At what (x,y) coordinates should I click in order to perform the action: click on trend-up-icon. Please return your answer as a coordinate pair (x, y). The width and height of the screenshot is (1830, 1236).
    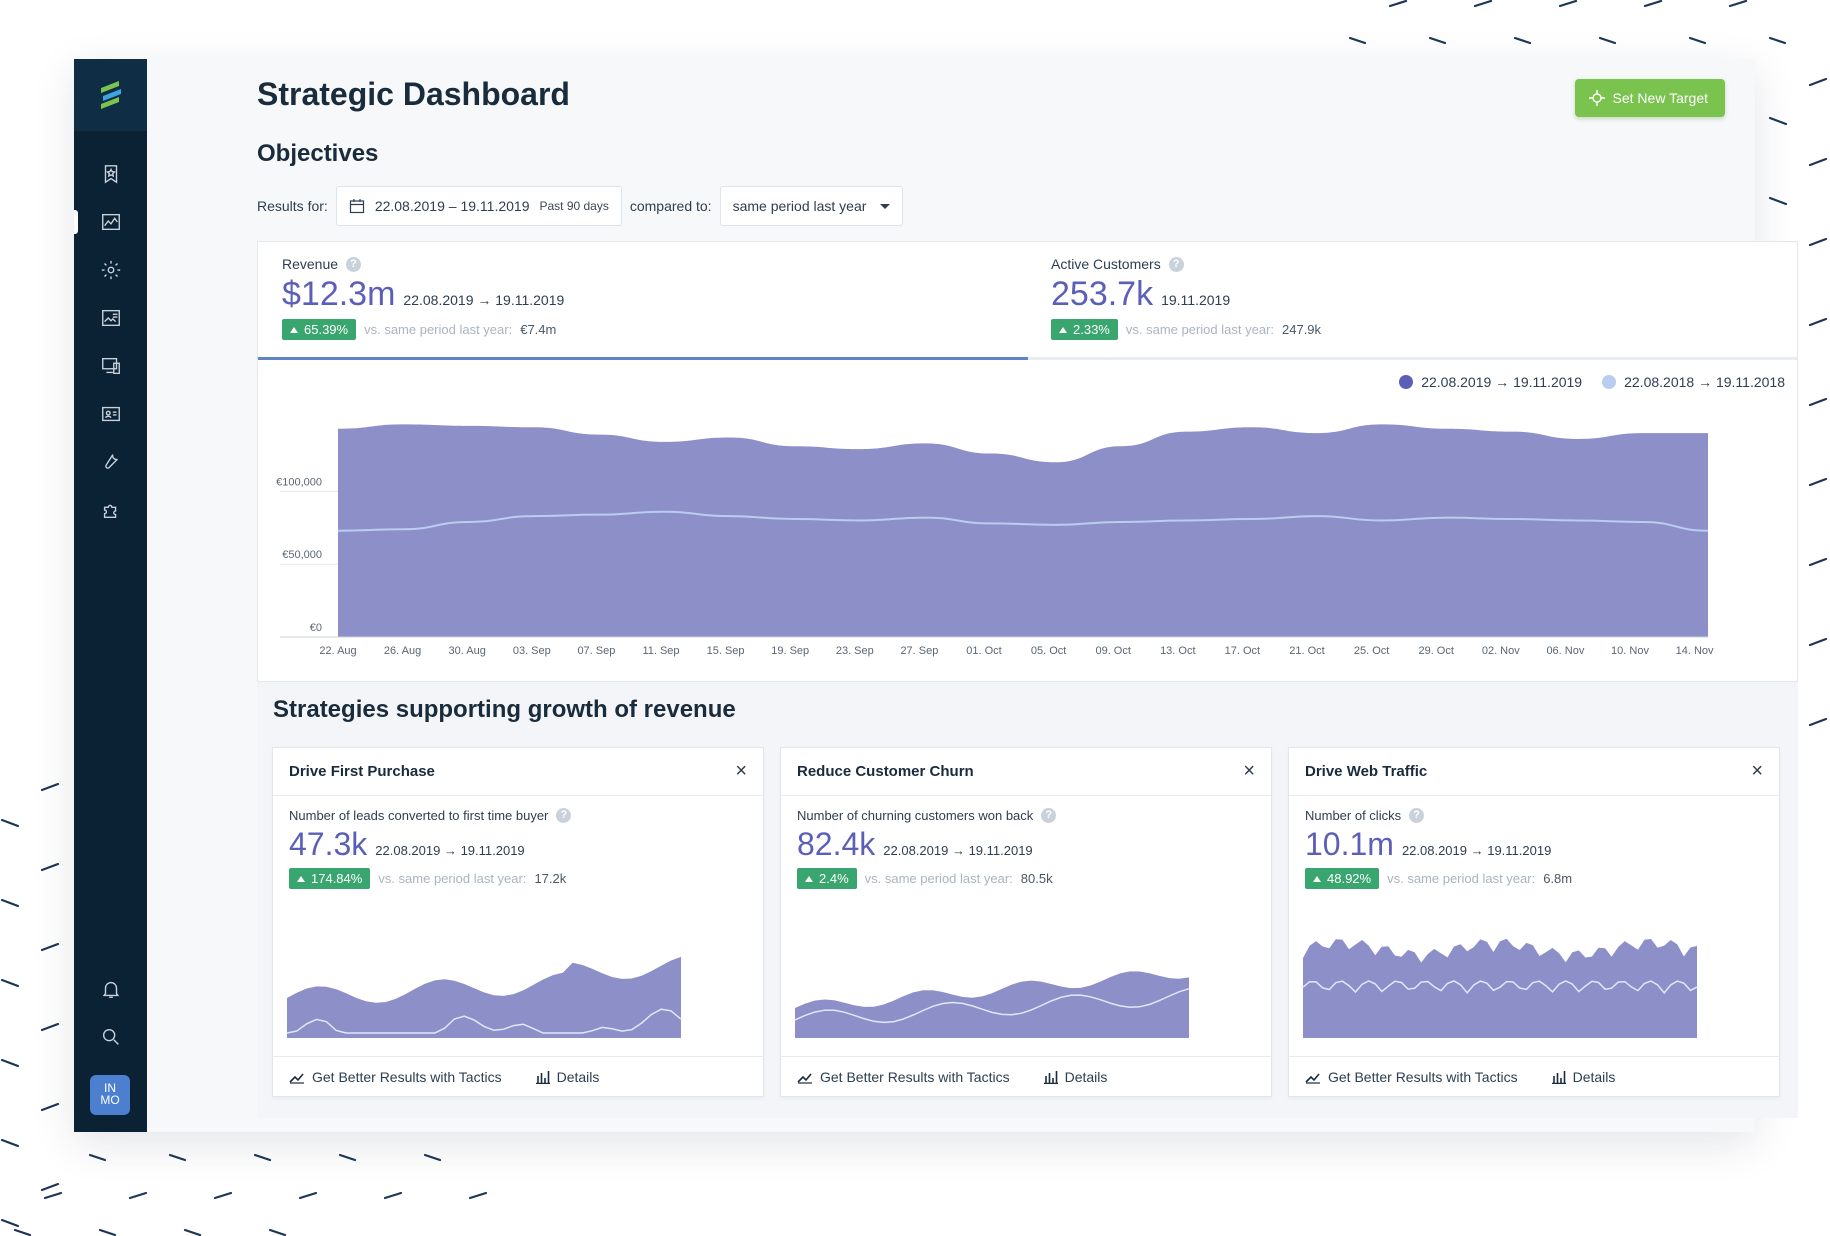
    Looking at the image, I should click on (296, 1078).